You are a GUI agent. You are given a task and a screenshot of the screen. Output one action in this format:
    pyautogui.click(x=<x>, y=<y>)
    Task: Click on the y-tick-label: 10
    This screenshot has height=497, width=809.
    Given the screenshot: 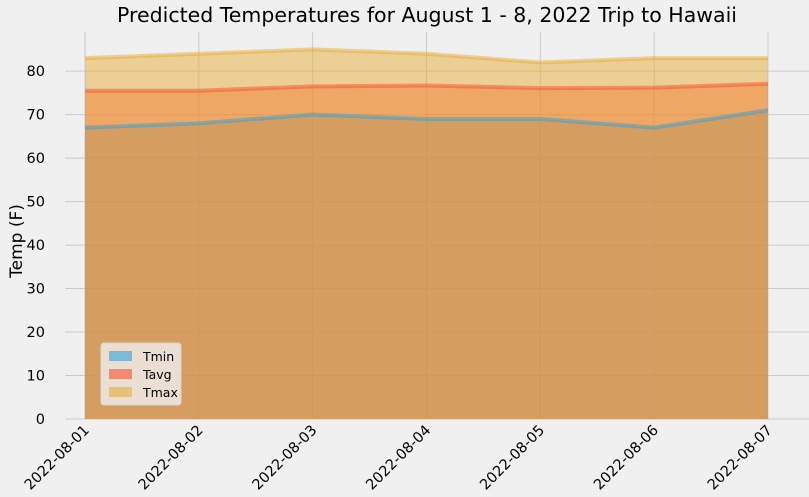 What is the action you would take?
    pyautogui.click(x=36, y=377)
    